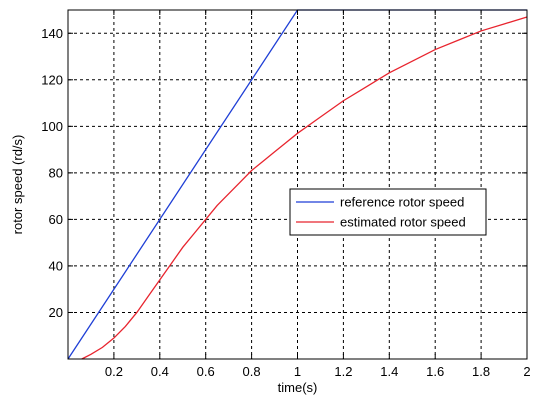 This screenshot has width=550, height=402. Describe the element at coordinates (252, 371) in the screenshot. I see `x-tick-label: 0.8` at that location.